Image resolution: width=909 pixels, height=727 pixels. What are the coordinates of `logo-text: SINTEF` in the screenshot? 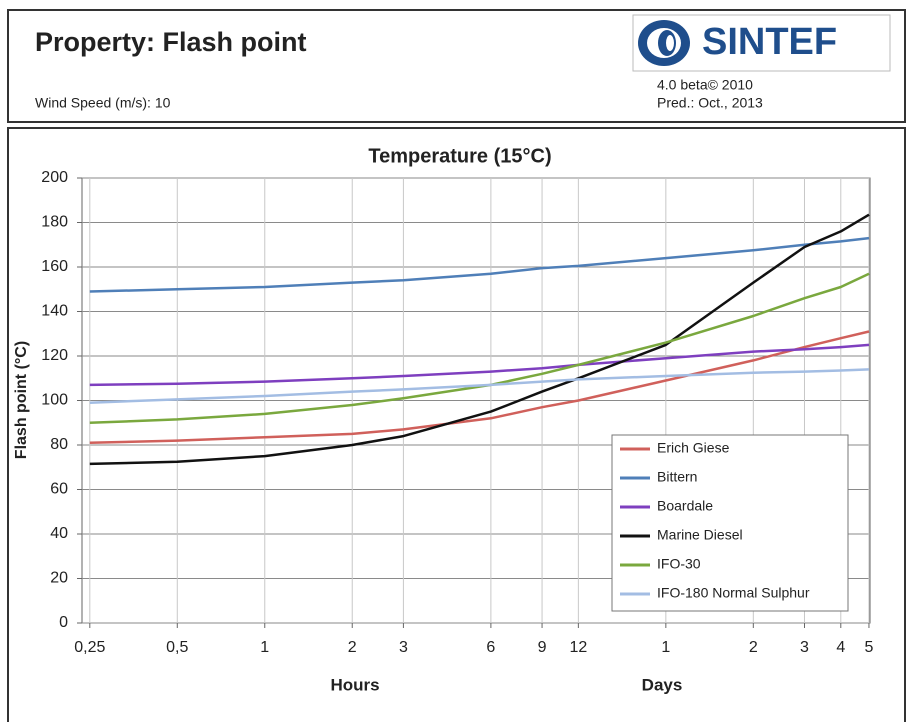 It's located at (769, 42).